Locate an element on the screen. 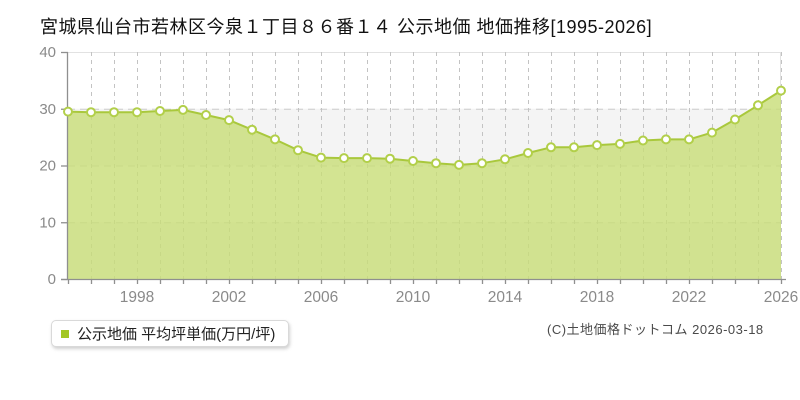  series-marker-icon is located at coordinates (65, 333).